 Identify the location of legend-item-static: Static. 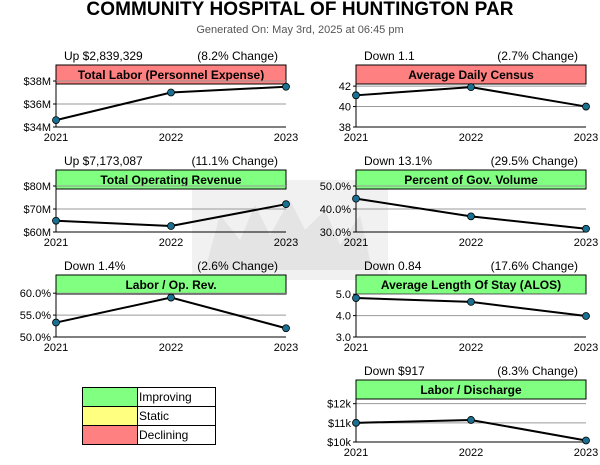
(149, 416).